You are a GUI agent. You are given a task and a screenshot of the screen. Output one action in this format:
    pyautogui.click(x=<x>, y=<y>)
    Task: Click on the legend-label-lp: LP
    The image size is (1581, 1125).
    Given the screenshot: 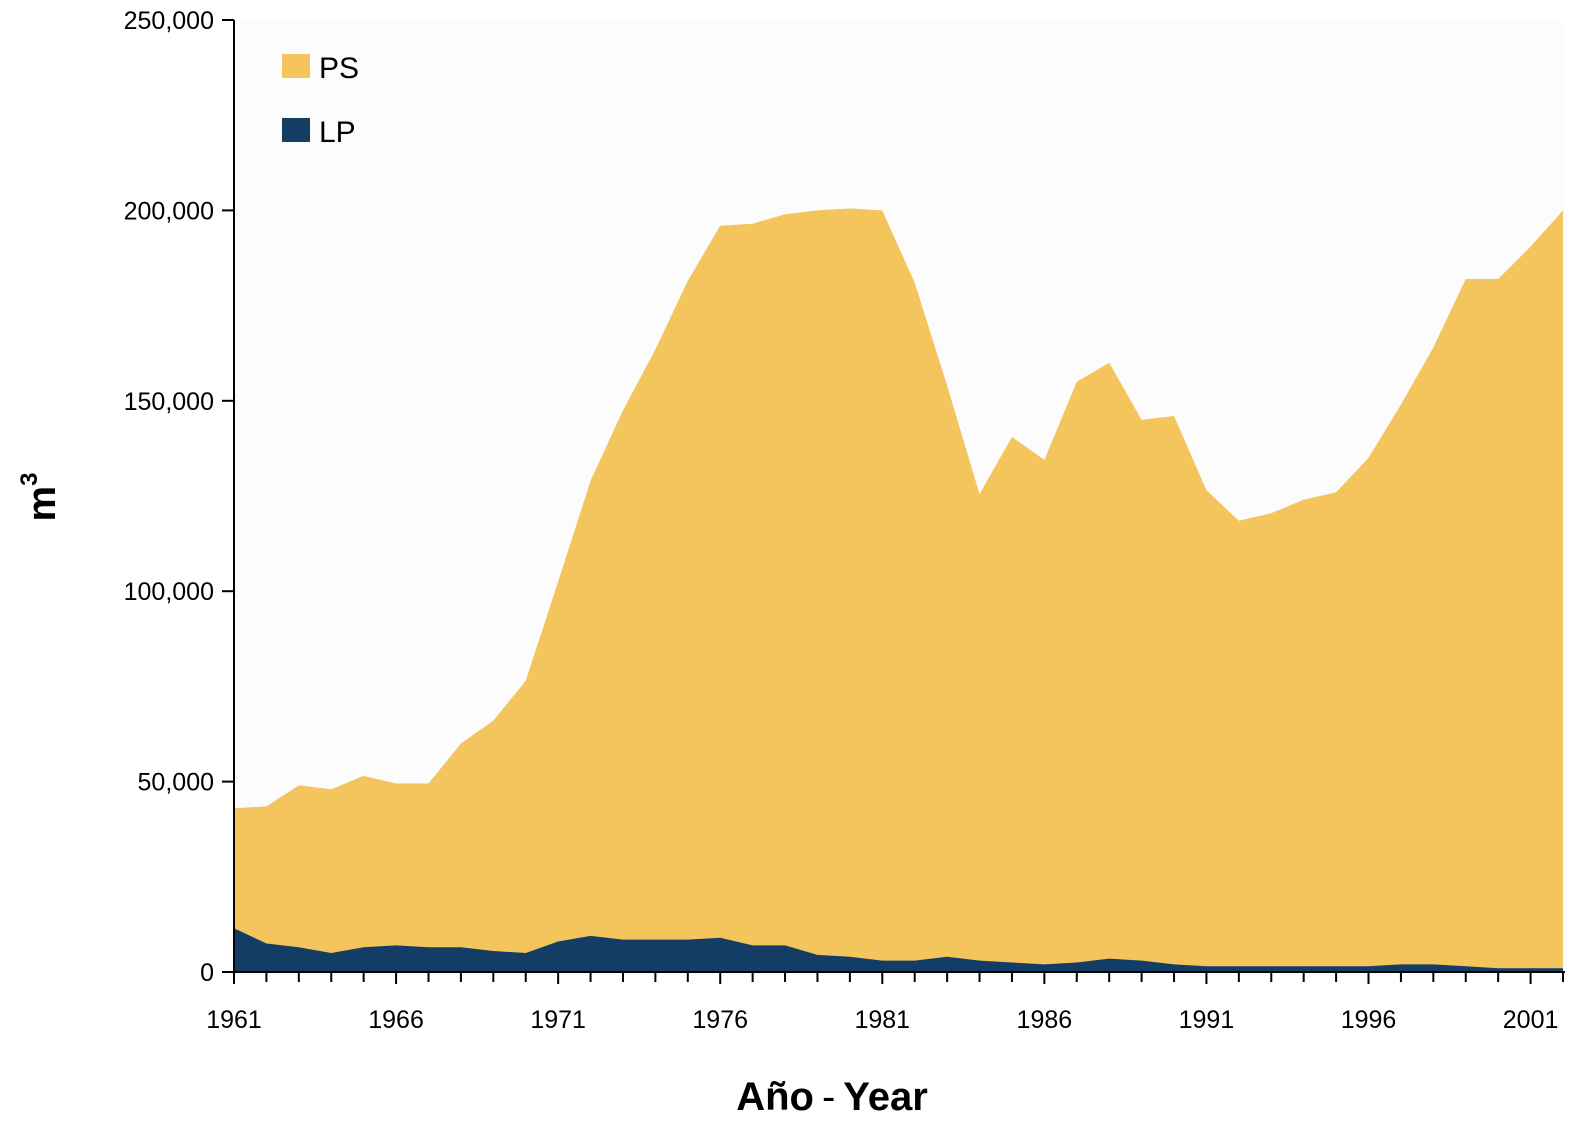 What is the action you would take?
    pyautogui.click(x=337, y=132)
    